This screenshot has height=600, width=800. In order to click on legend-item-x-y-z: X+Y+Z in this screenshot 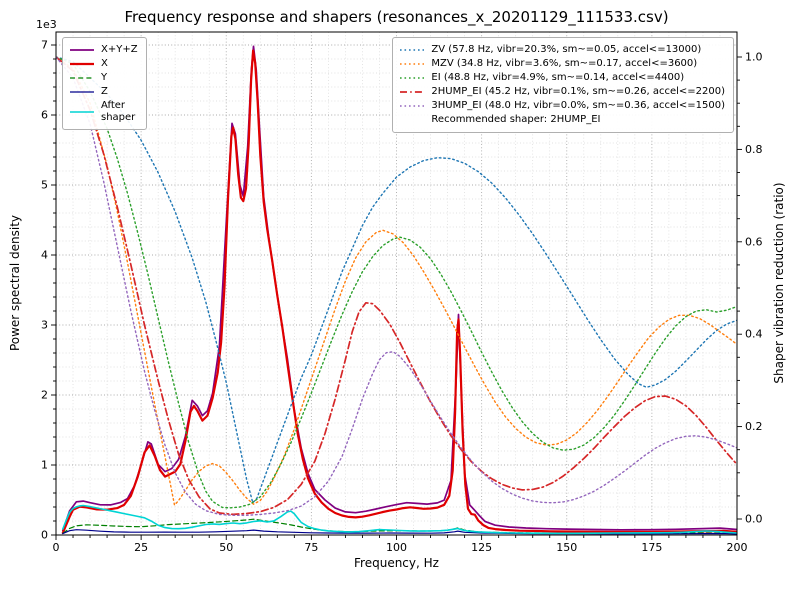, I will do `click(103, 50)`.